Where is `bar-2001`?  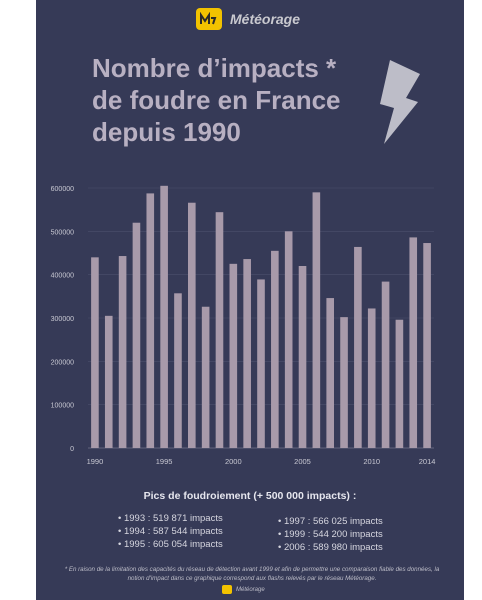 bar-2001 is located at coordinates (247, 353).